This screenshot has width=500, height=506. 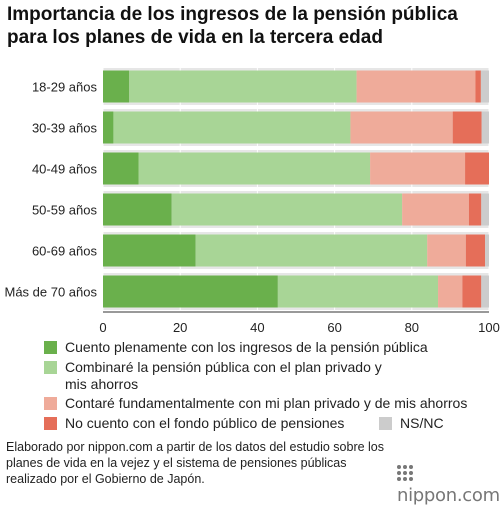 I want to click on category-label: 18-29 años, so click(x=65, y=87).